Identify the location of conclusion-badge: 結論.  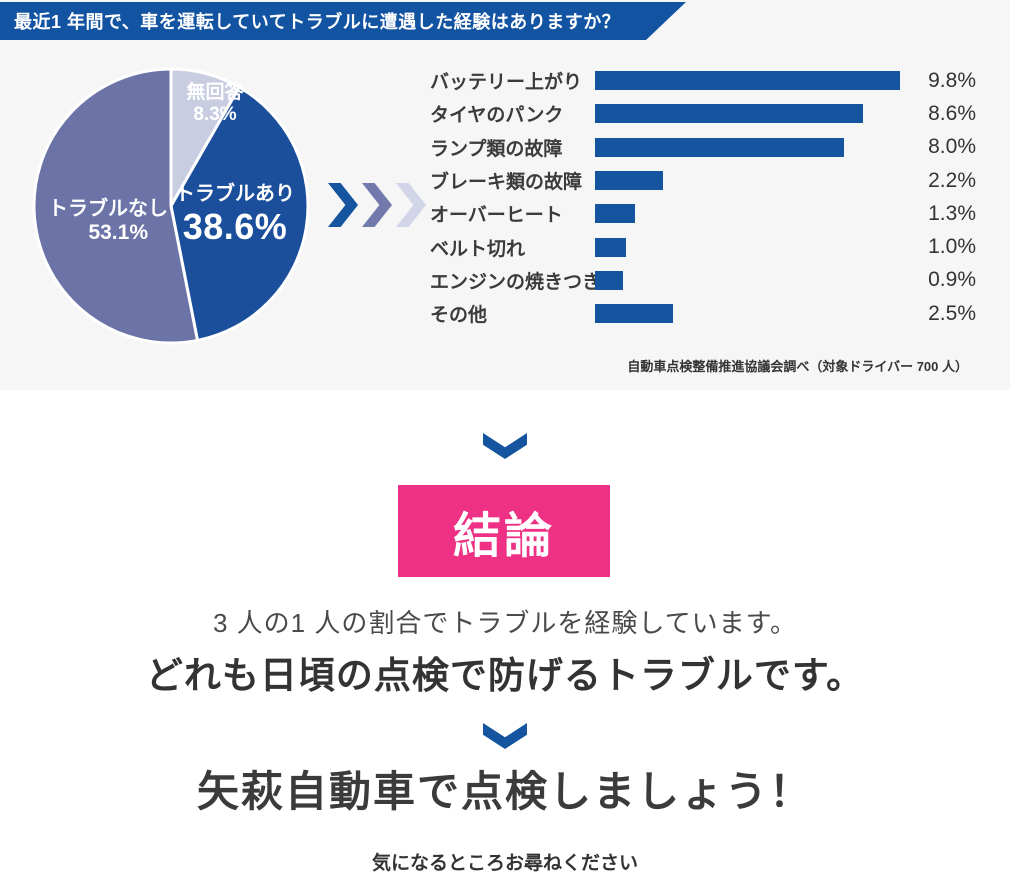
(504, 531).